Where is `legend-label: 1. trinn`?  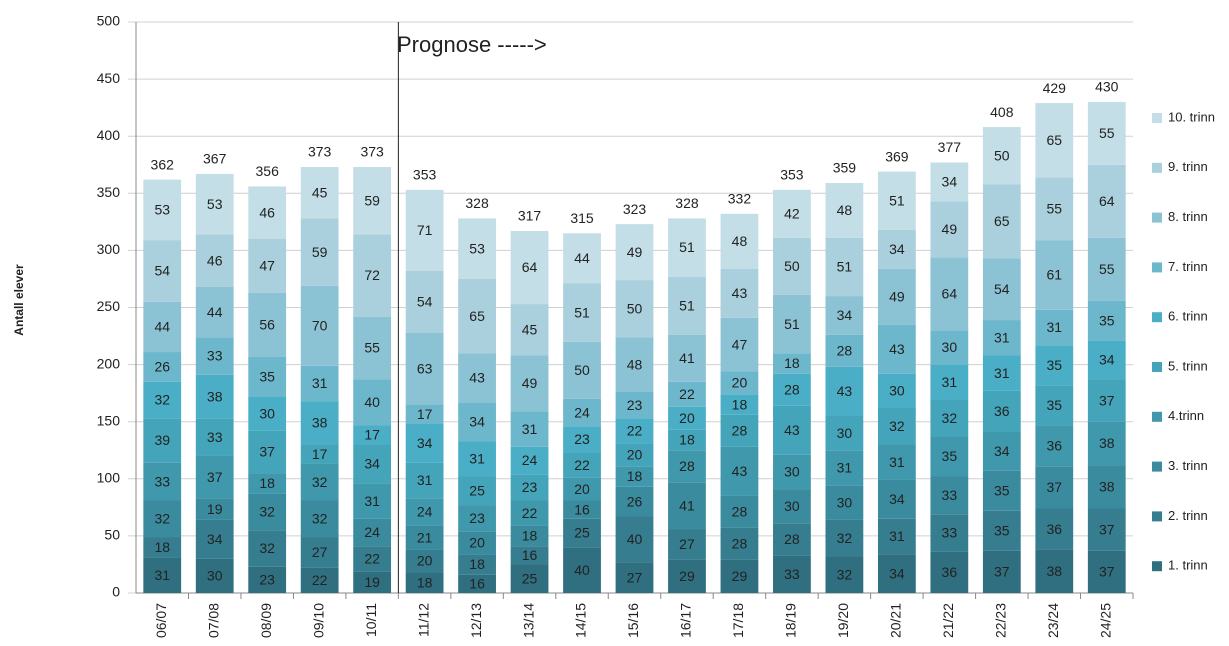 legend-label: 1. trinn is located at coordinates (1188, 565).